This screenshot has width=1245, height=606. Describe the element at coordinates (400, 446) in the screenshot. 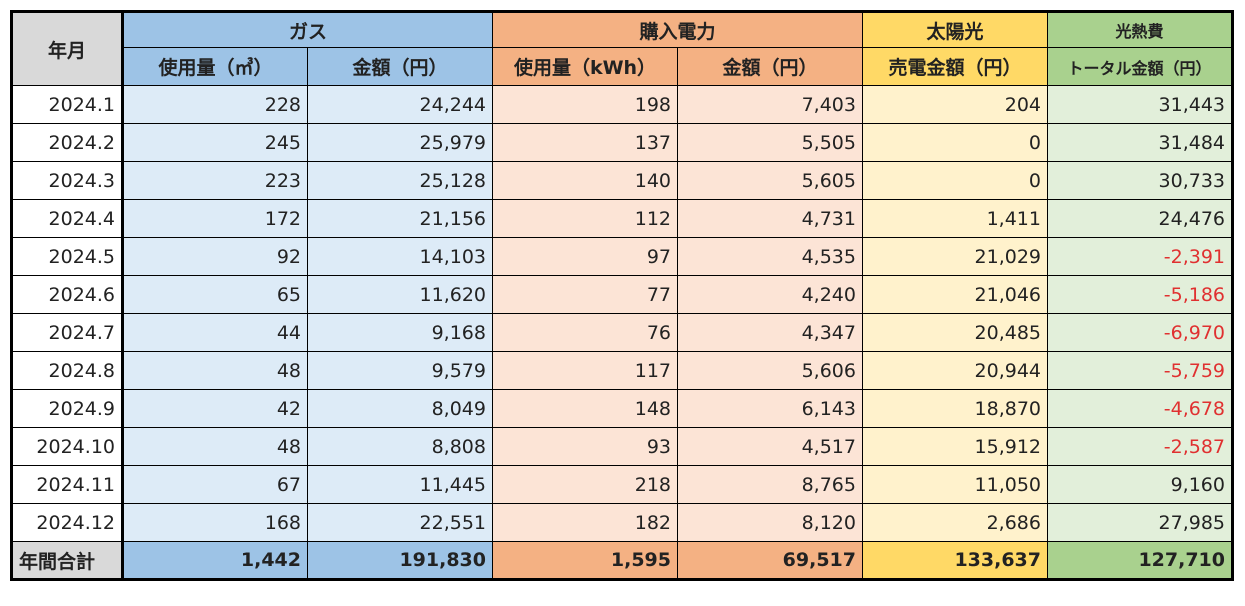

I see `gas-amount-cell: 8,808` at that location.